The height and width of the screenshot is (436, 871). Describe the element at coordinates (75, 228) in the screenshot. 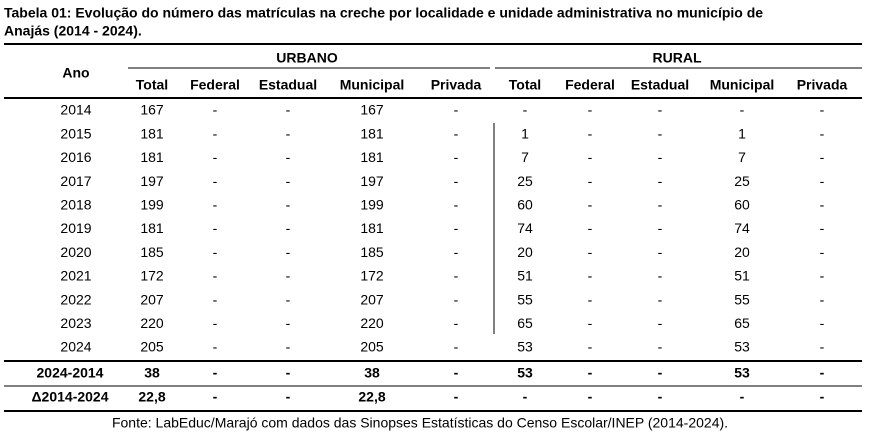

I see `cell: 2019` at that location.